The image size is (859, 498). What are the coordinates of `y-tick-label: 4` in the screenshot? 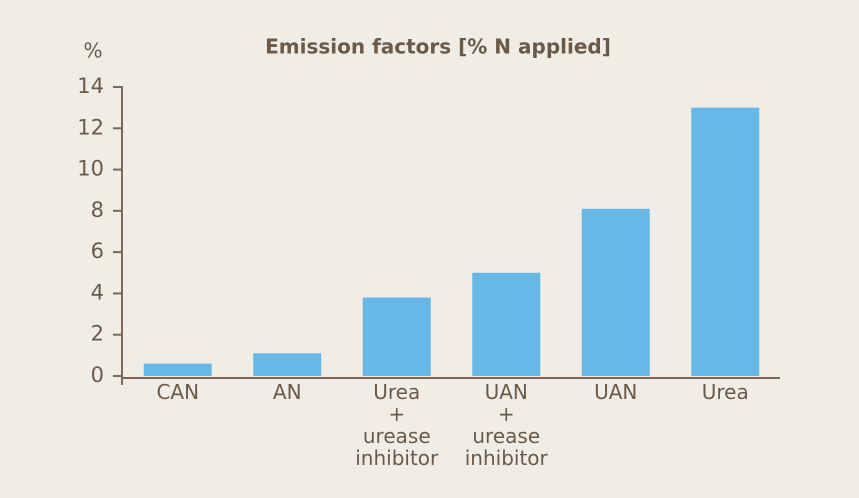 It's located at (97, 292).